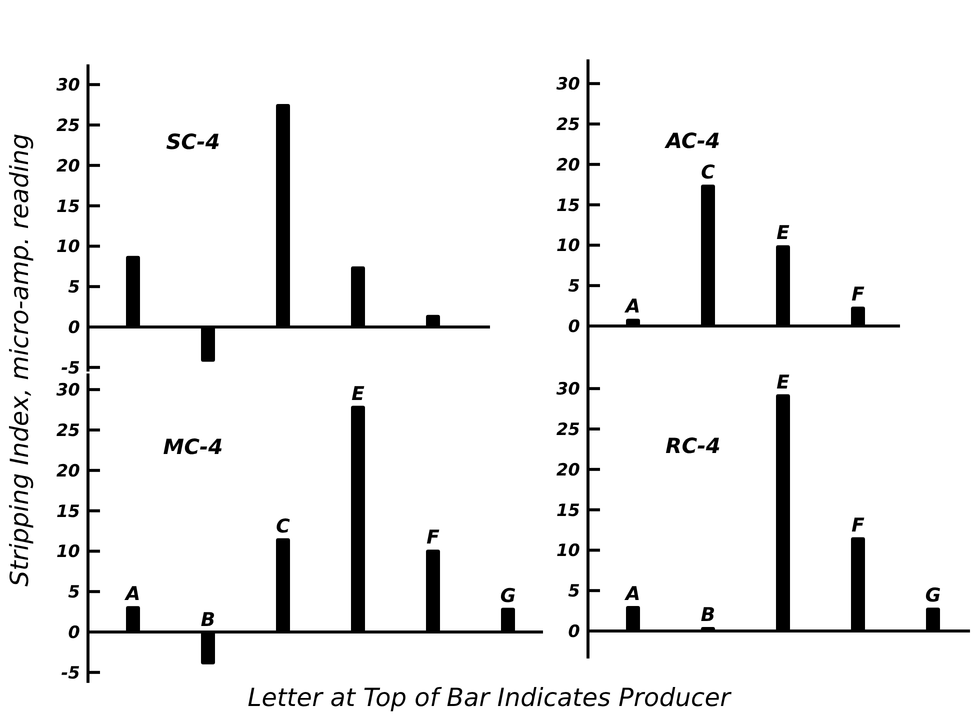 This screenshot has width=978, height=720. Describe the element at coordinates (19, 360) in the screenshot. I see `y-axis-title: Stripping Index, micro-amp. reading` at that location.